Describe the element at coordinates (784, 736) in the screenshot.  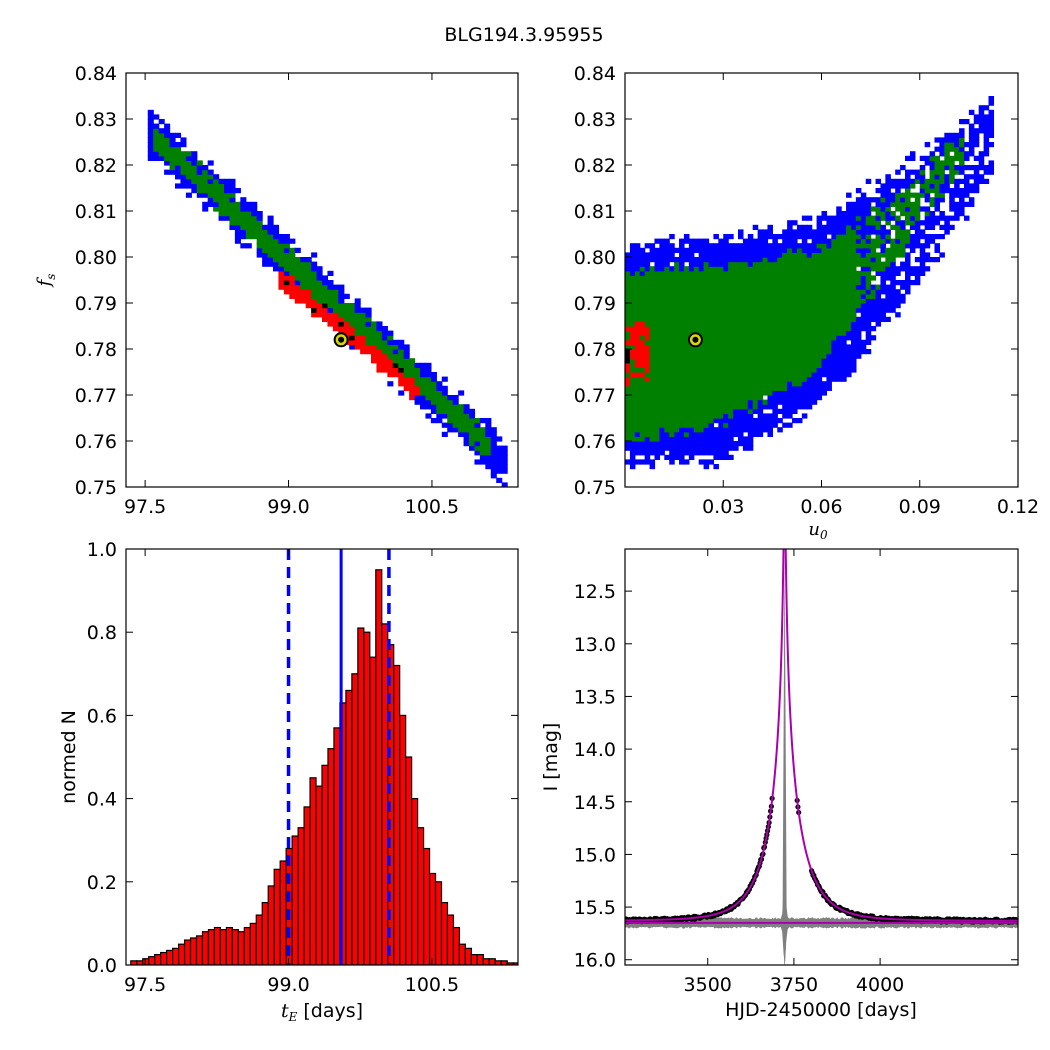
I see `model-uncertainty-spike` at that location.